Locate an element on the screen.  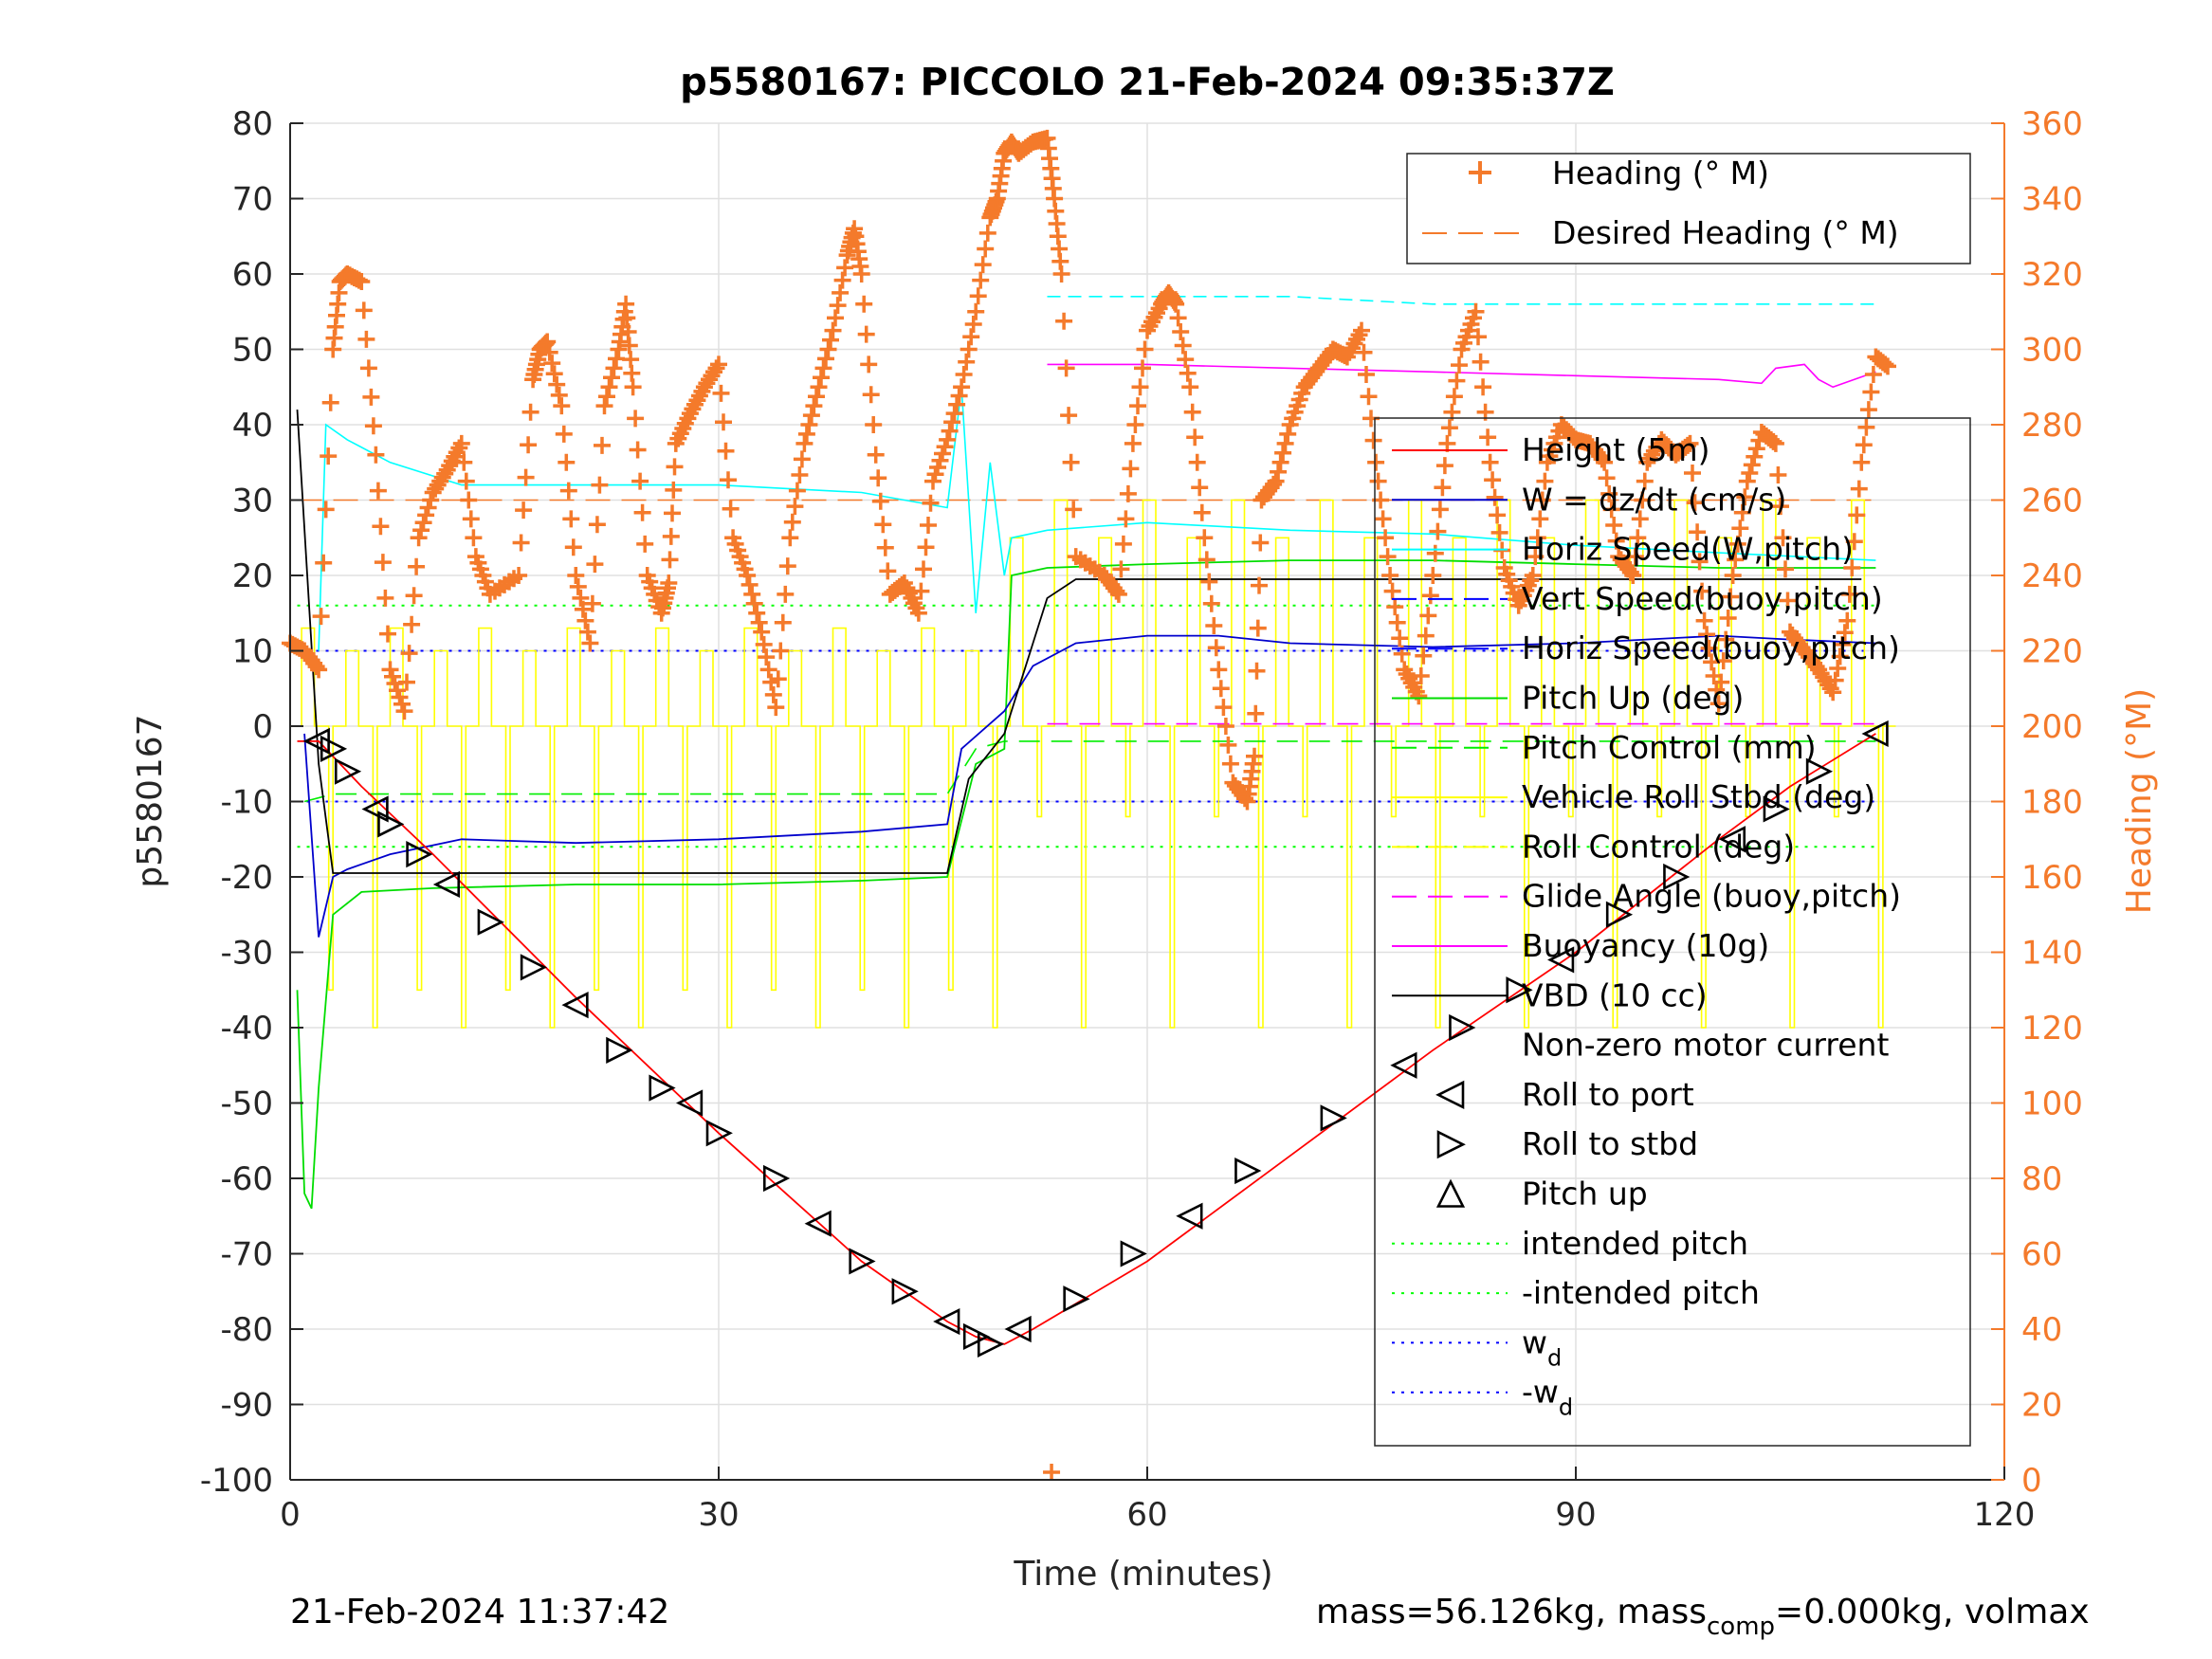
legend-label: Glide Angle (buoy,pitch) is located at coordinates (1711, 896).